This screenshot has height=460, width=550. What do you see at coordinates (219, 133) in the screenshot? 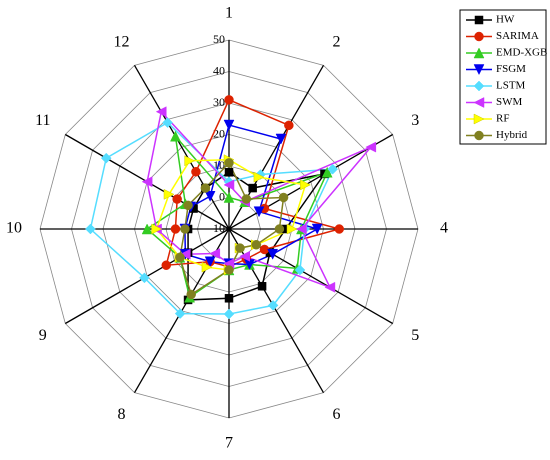
I see `r-tick-label: 20` at bounding box center [219, 133].